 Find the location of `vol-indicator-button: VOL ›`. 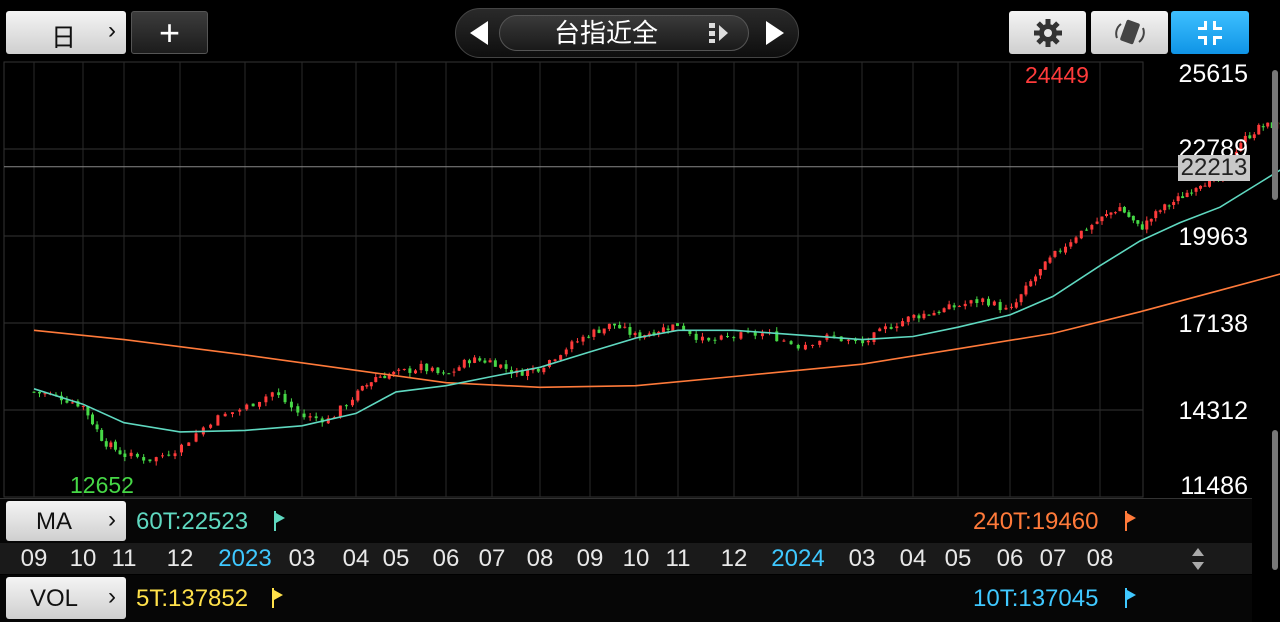

vol-indicator-button: VOL › is located at coordinates (66, 598).